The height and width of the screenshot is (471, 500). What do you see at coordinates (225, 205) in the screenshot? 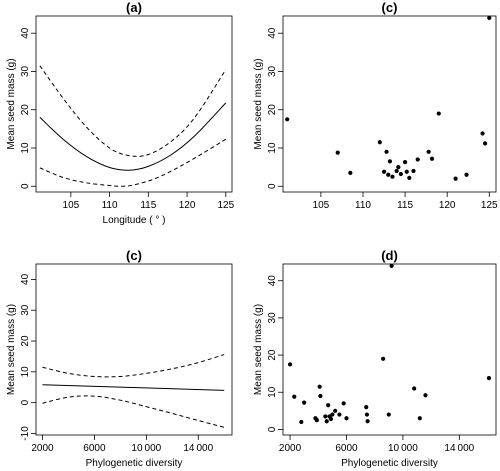
I see `x-tick-label: 125` at bounding box center [225, 205].